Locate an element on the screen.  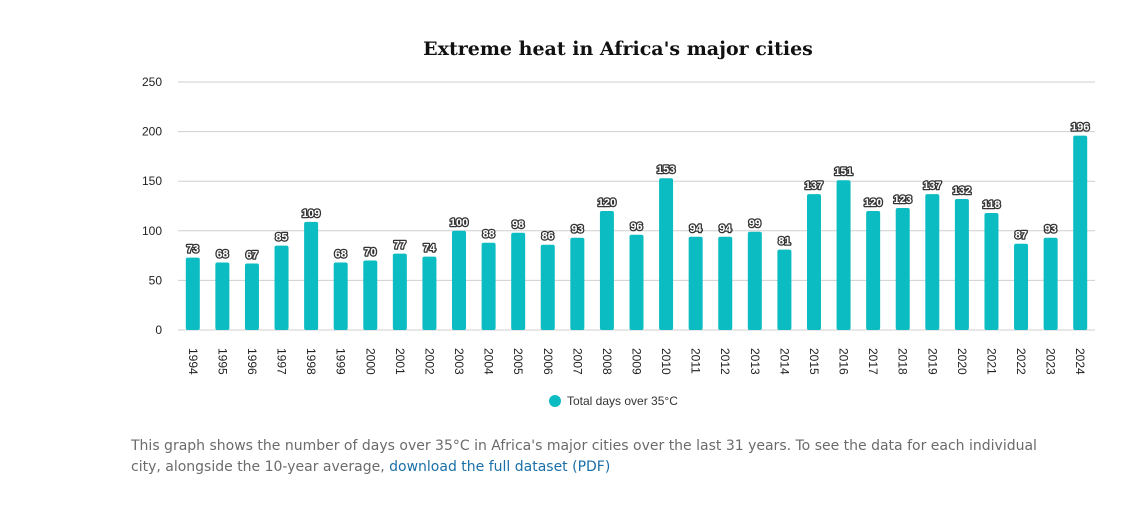
x-tick-label: 2011 is located at coordinates (696, 361).